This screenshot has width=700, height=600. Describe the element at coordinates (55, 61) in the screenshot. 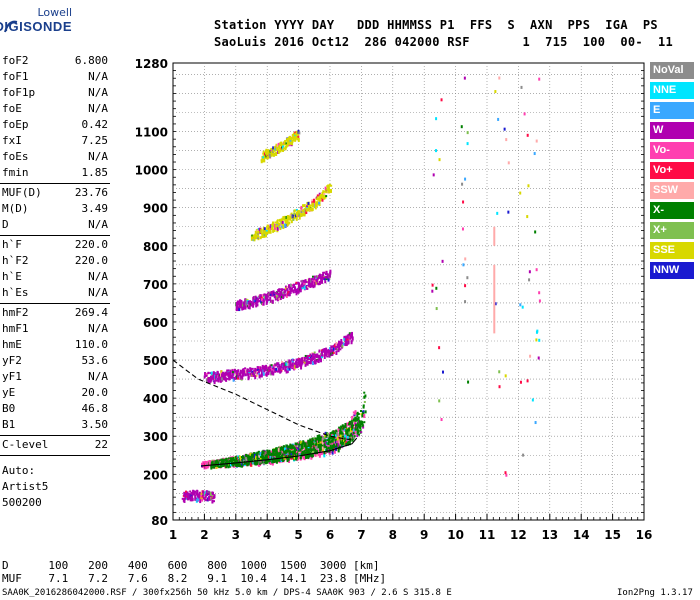

I see `param-row: foF2 6.800` at that location.